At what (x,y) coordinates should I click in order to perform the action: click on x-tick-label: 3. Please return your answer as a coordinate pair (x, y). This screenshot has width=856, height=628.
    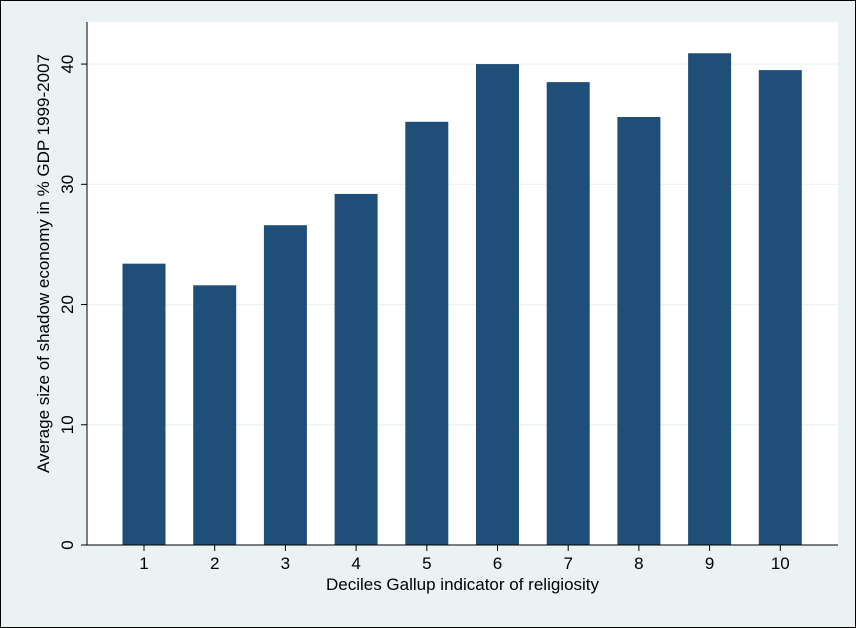
    Looking at the image, I should click on (285, 563).